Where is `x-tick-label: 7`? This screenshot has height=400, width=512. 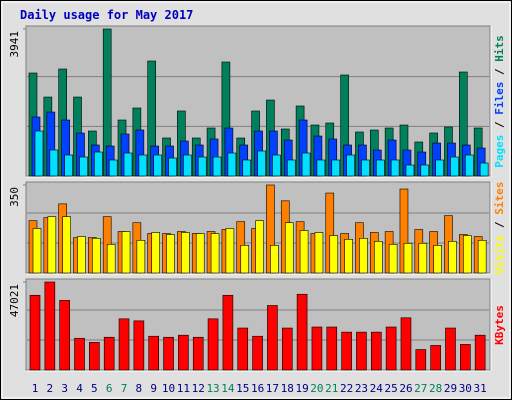
x-tick-label: 7 is located at coordinates (124, 388).